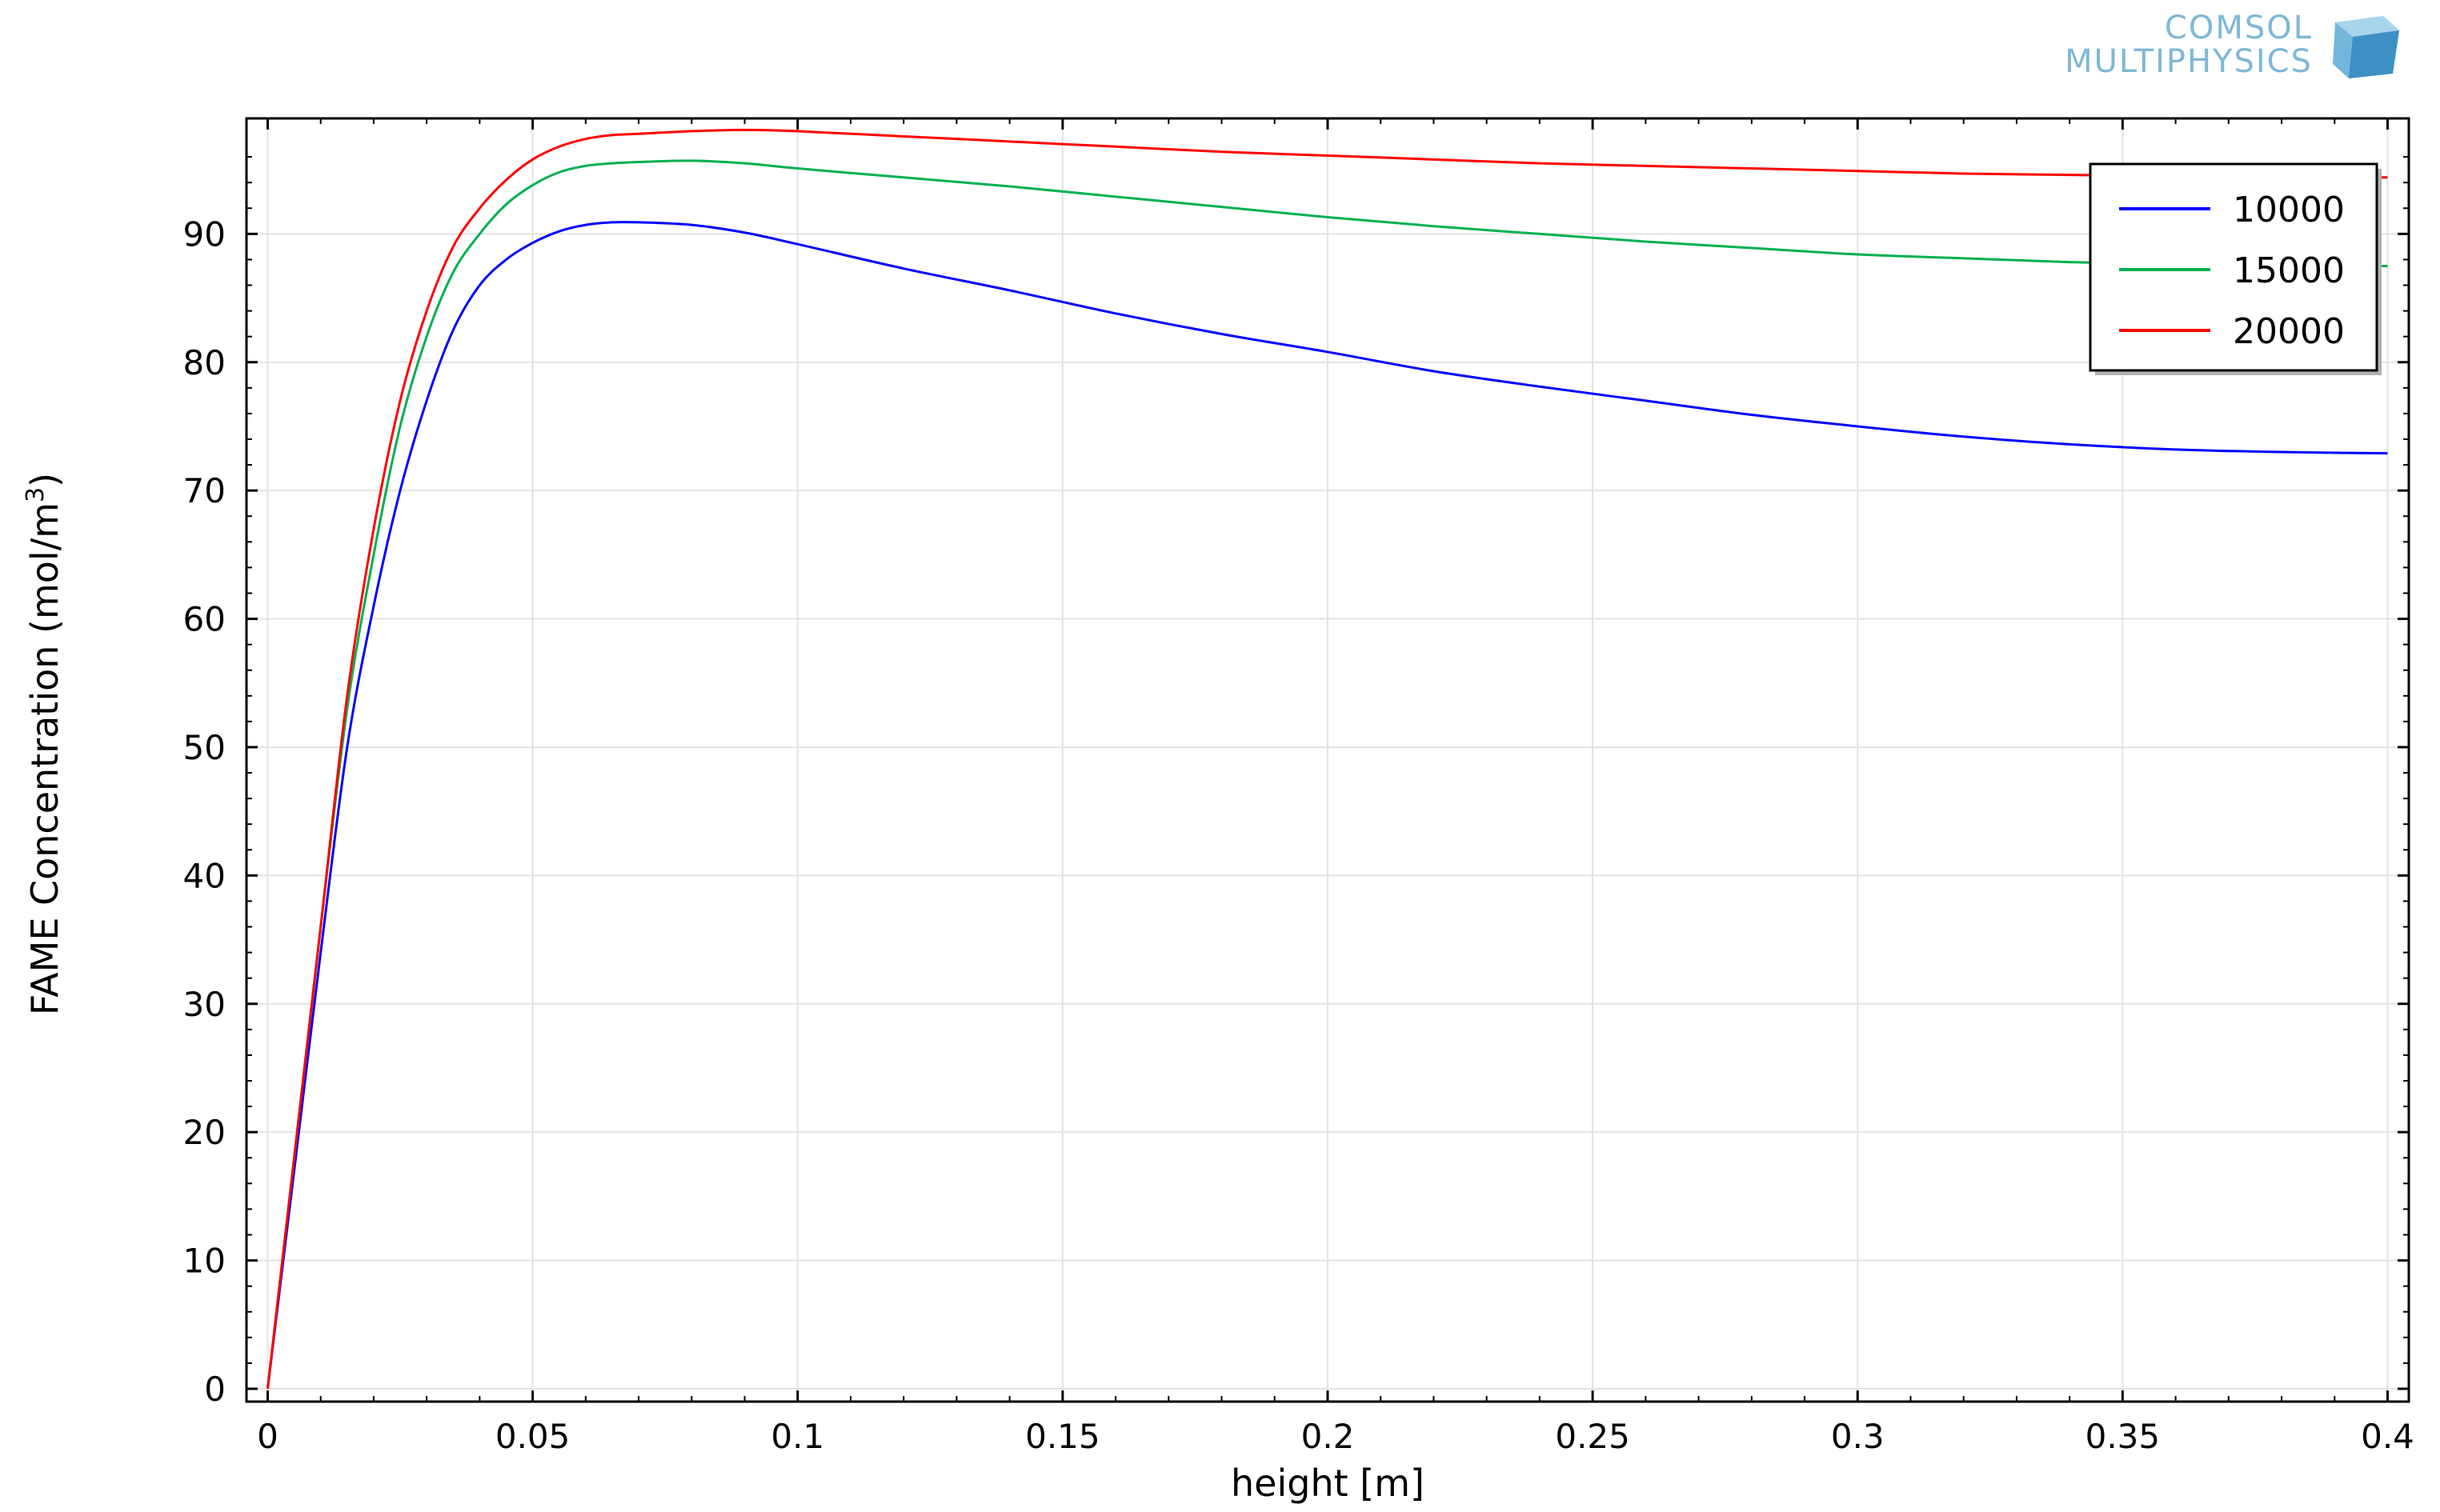 The width and height of the screenshot is (2440, 1512). Describe the element at coordinates (2289, 331) in the screenshot. I see `legend-label-20000: 20000` at that location.